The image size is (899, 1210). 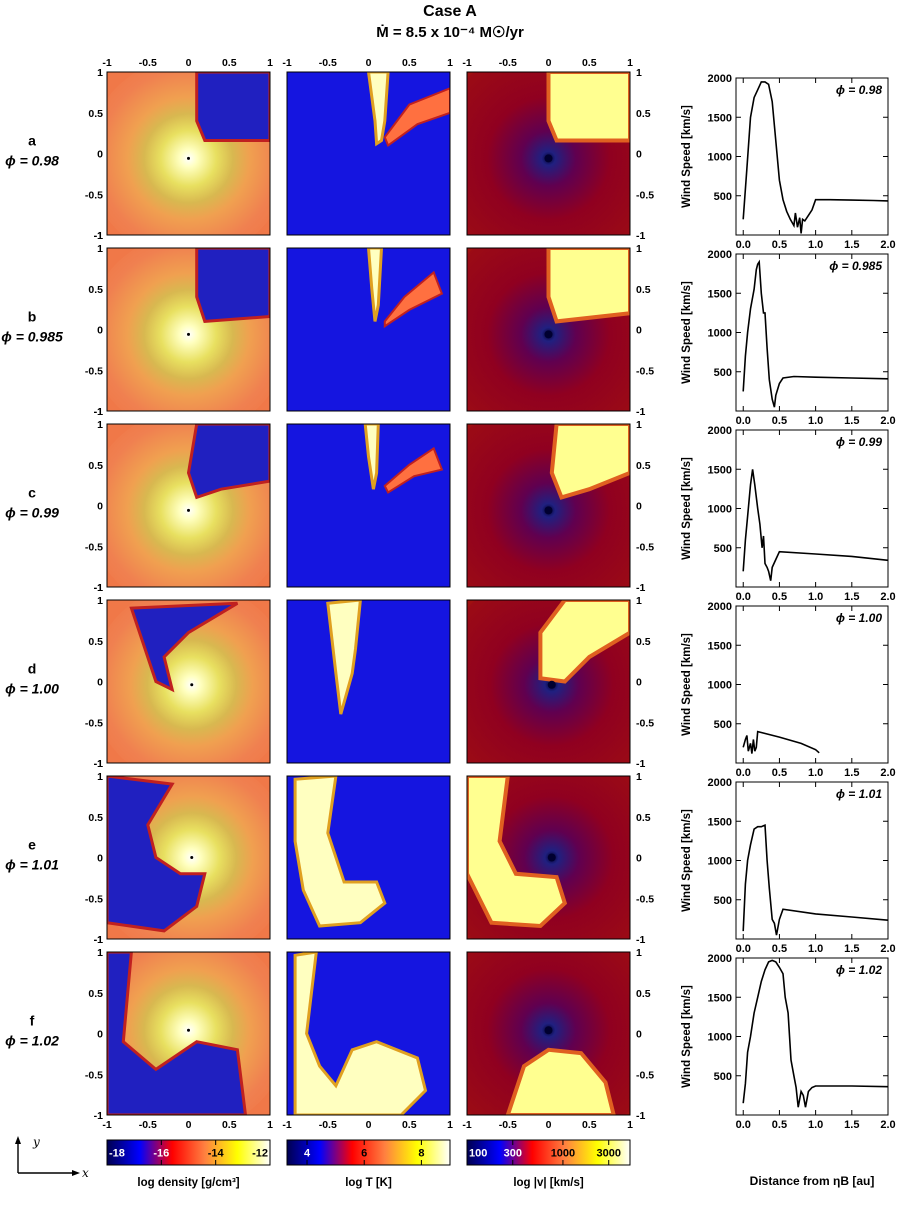 I want to click on bottom-tick-label: -1, so click(x=106, y=1125).